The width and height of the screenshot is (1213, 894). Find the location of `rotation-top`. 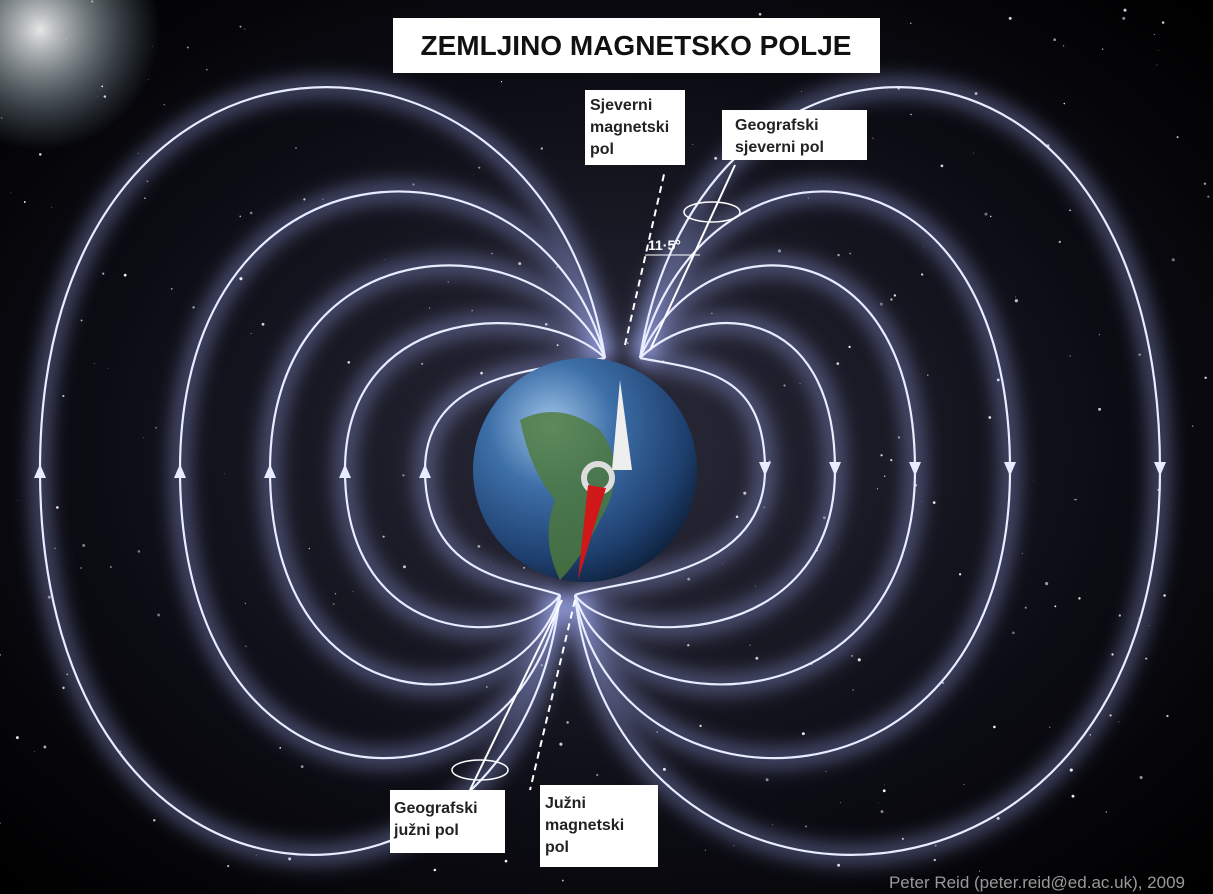

rotation-top is located at coordinates (712, 212).